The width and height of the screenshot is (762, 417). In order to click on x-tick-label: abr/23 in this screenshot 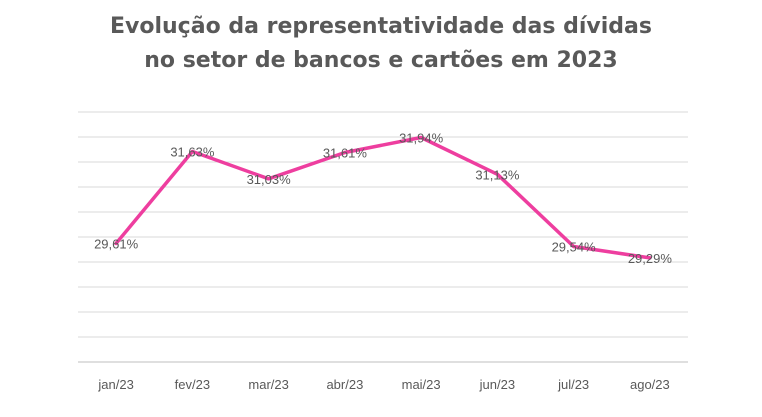, I will do `click(344, 384)`.